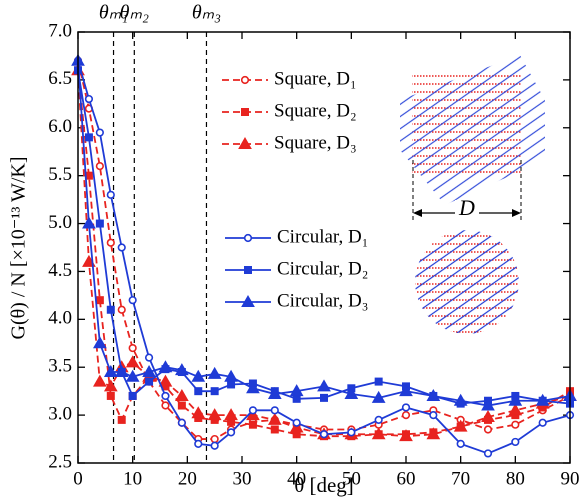 Image resolution: width=583 pixels, height=500 pixels. Describe the element at coordinates (322, 268) in the screenshot. I see `legend-label: Circular, D₂` at that location.